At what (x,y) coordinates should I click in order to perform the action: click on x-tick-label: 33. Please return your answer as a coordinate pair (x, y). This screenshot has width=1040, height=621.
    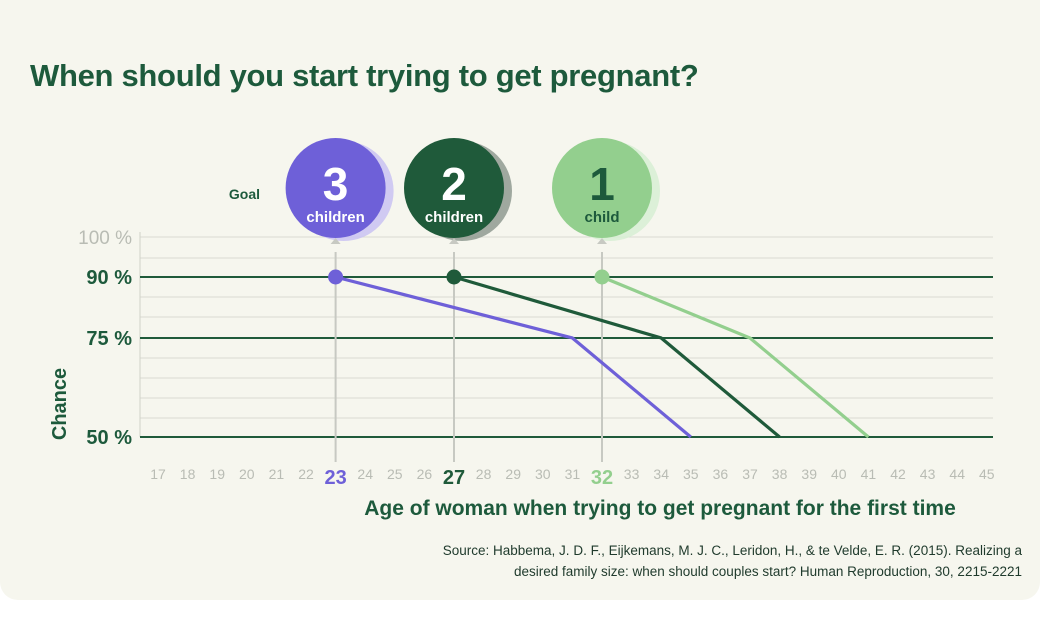
    Looking at the image, I should click on (632, 474).